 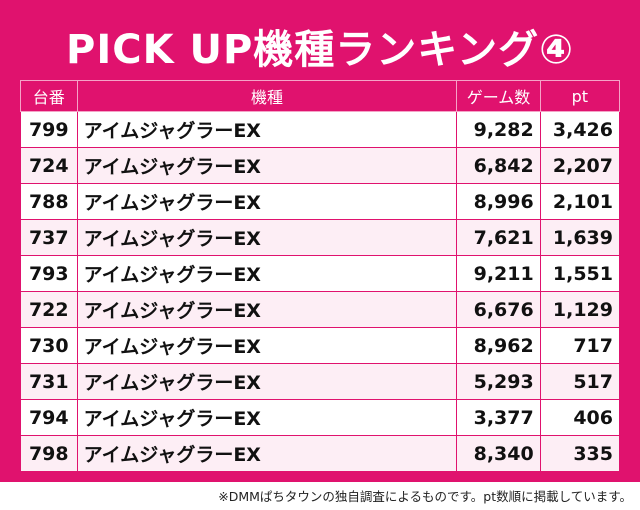 I want to click on cell-machine-no: 722, so click(x=49, y=309).